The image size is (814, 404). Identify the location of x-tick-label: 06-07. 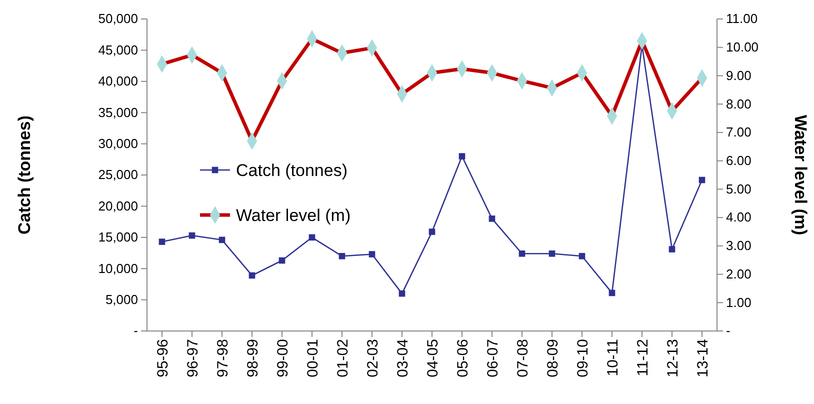
(493, 358).